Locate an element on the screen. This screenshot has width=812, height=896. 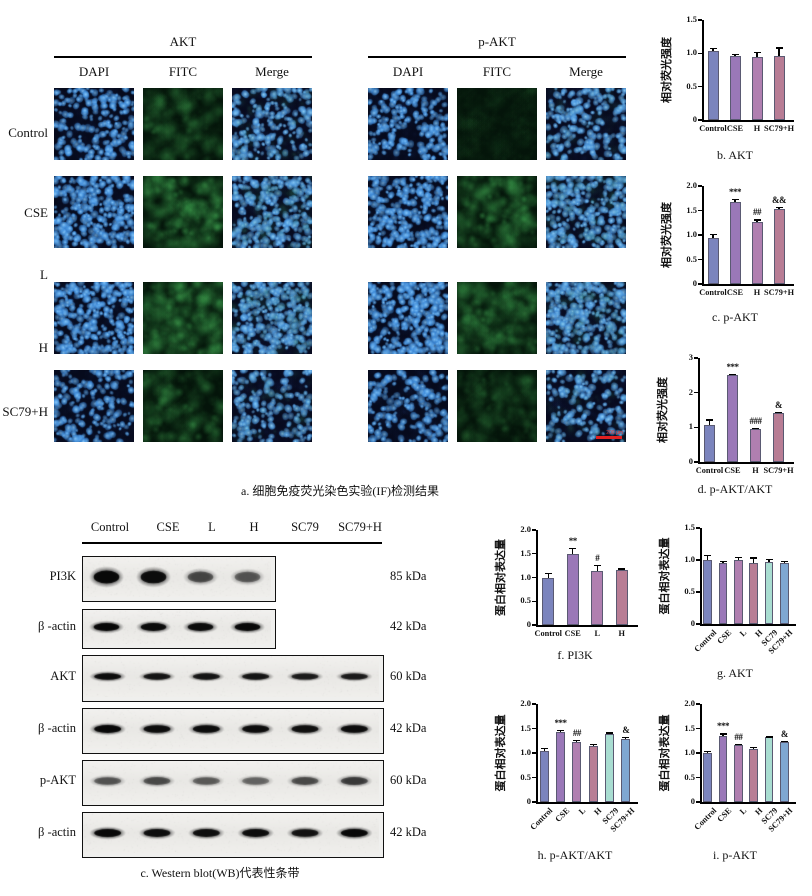
if-cell-image-r4-g1-c2 is located at coordinates (183, 406).